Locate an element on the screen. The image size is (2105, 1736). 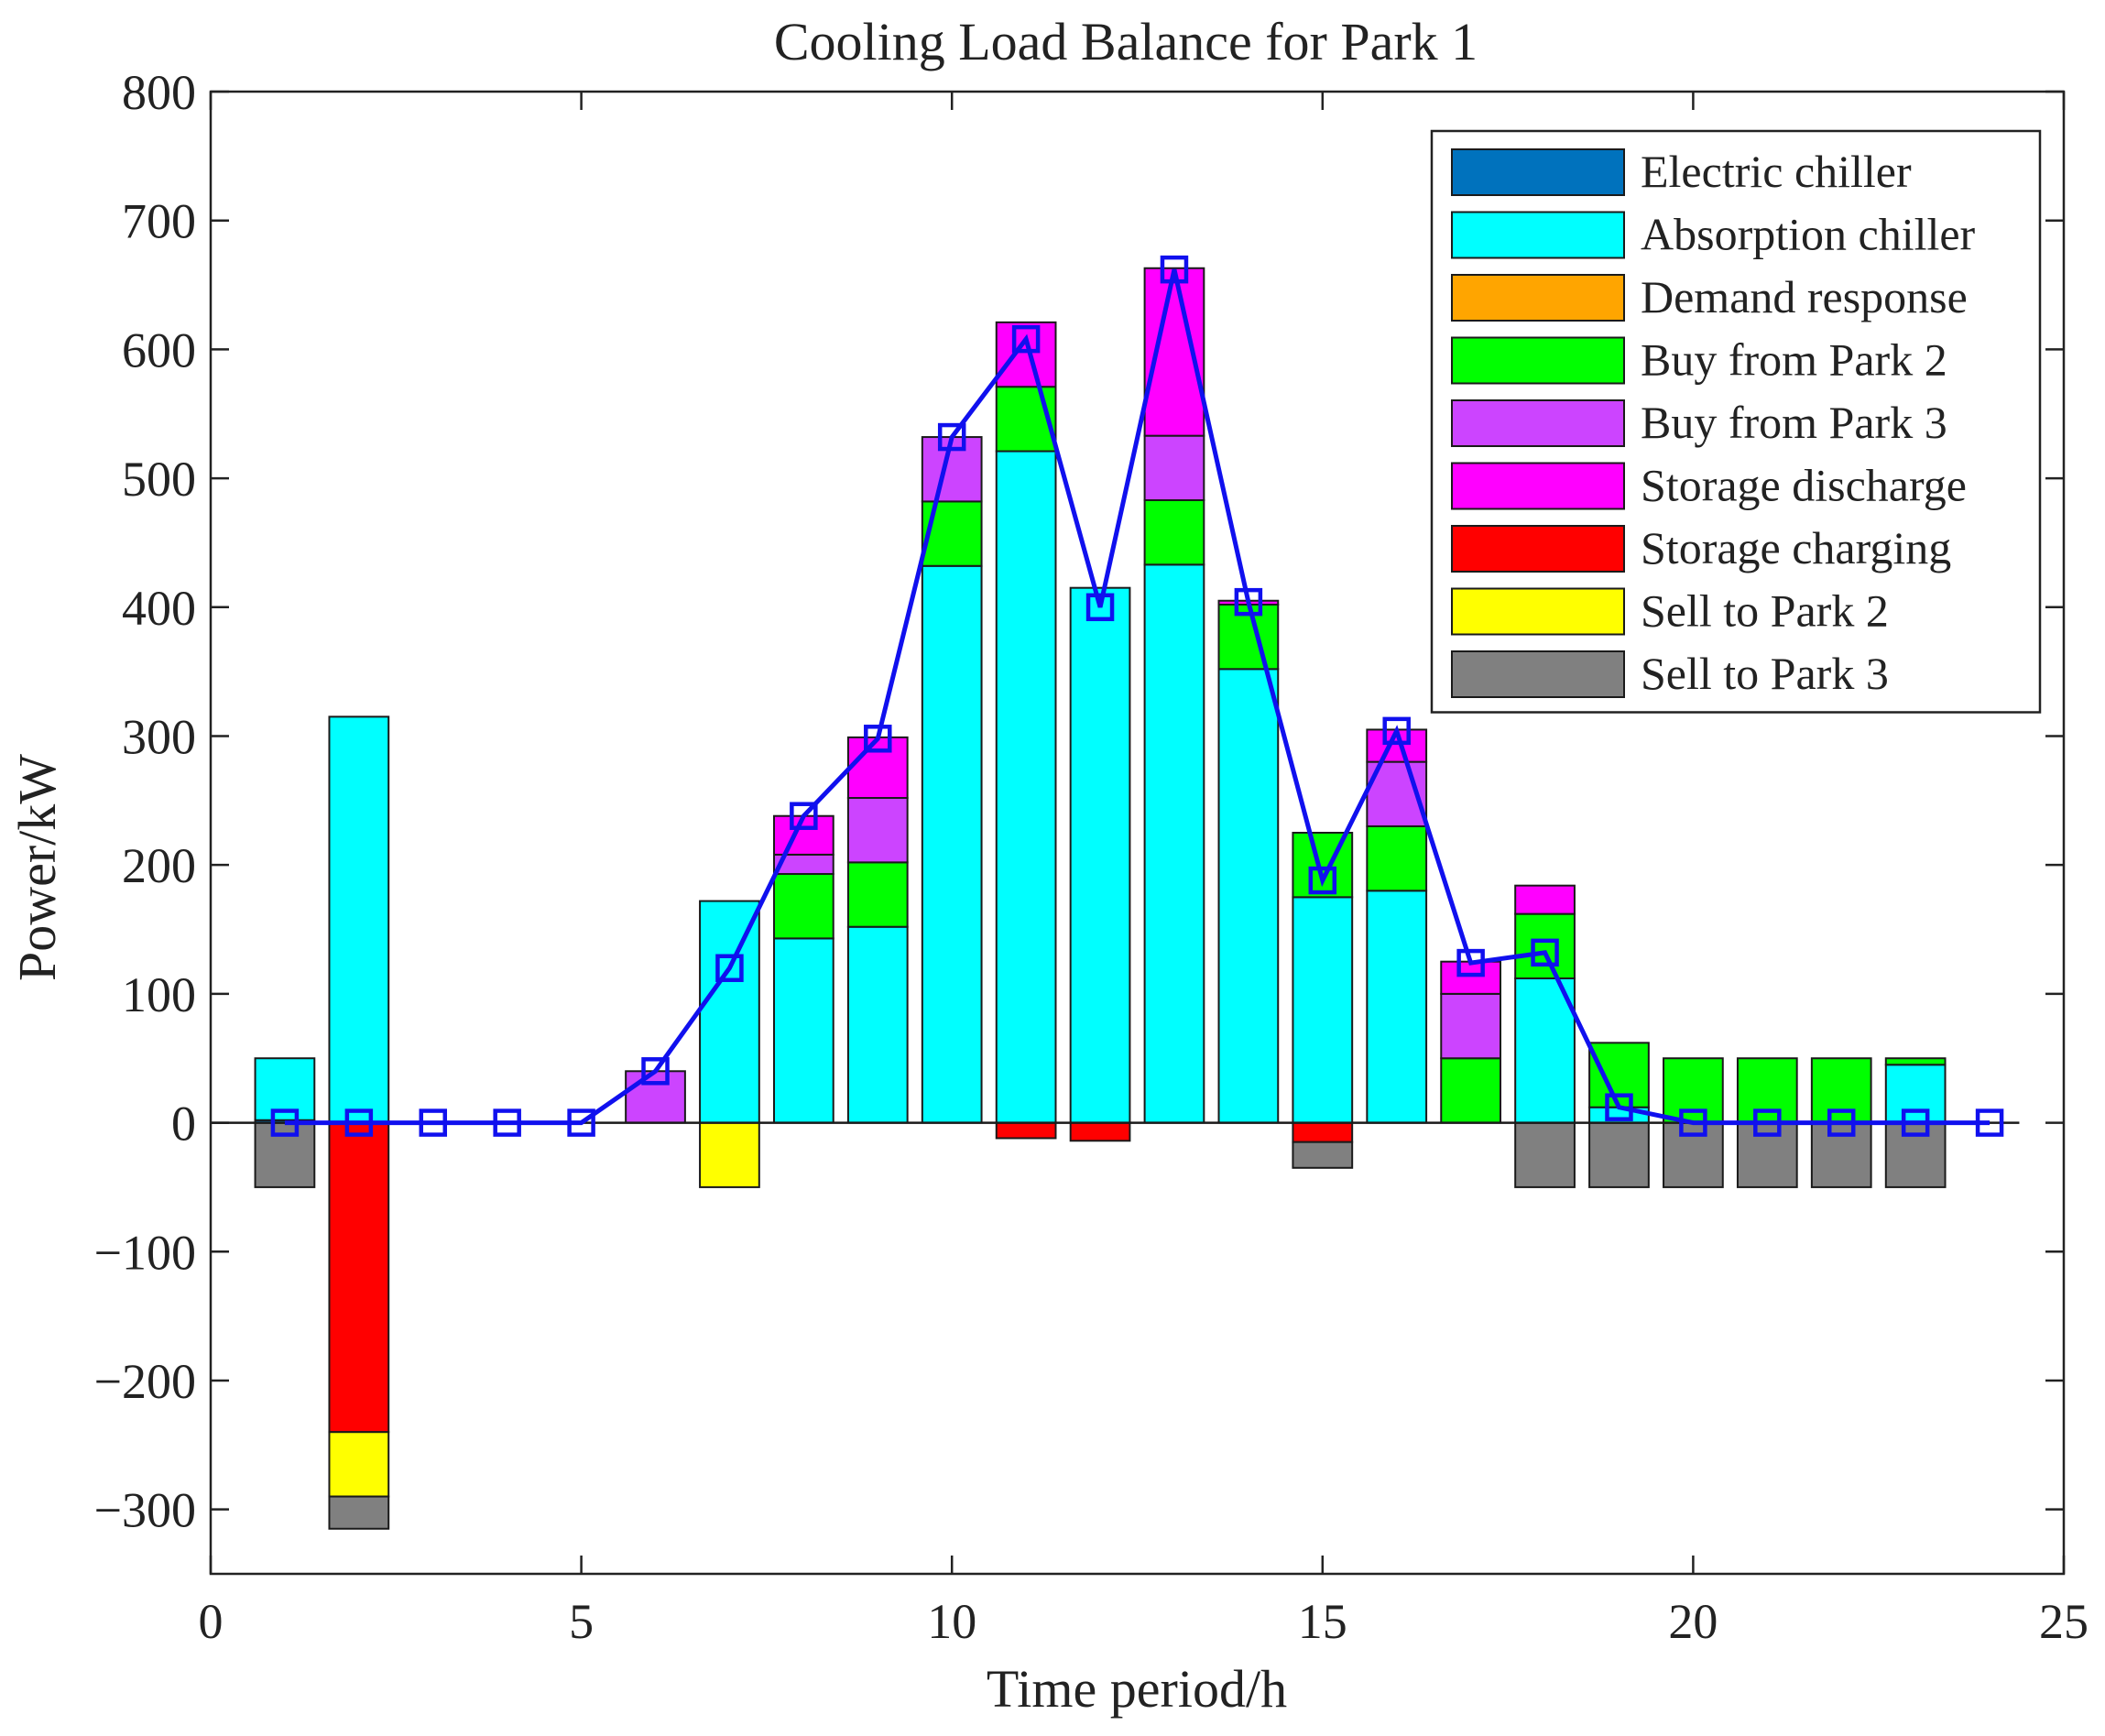
y-axis-label: Power/kW is located at coordinates (37, 867).